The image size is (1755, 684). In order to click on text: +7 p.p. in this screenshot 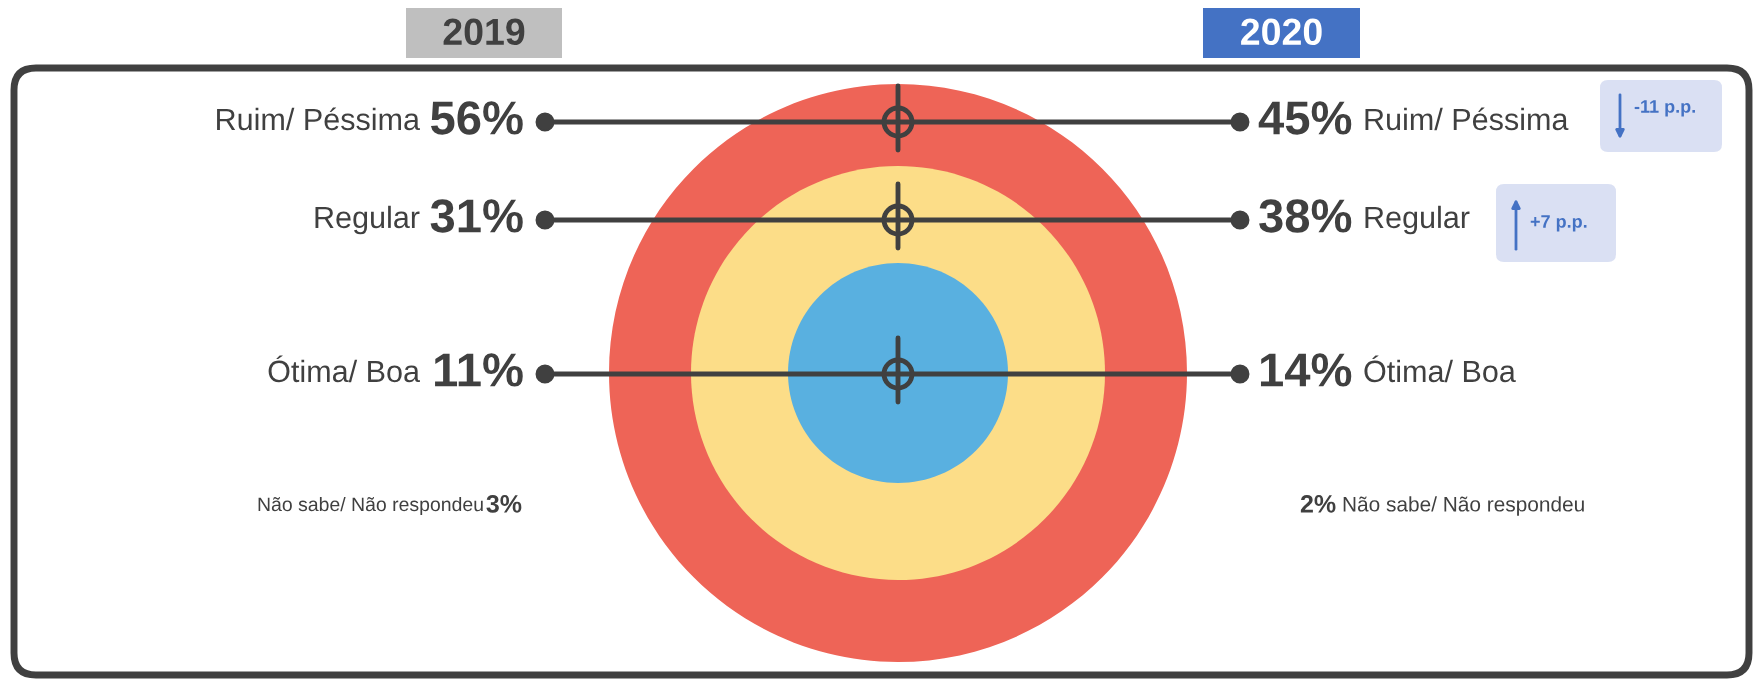, I will do `click(1558, 223)`.